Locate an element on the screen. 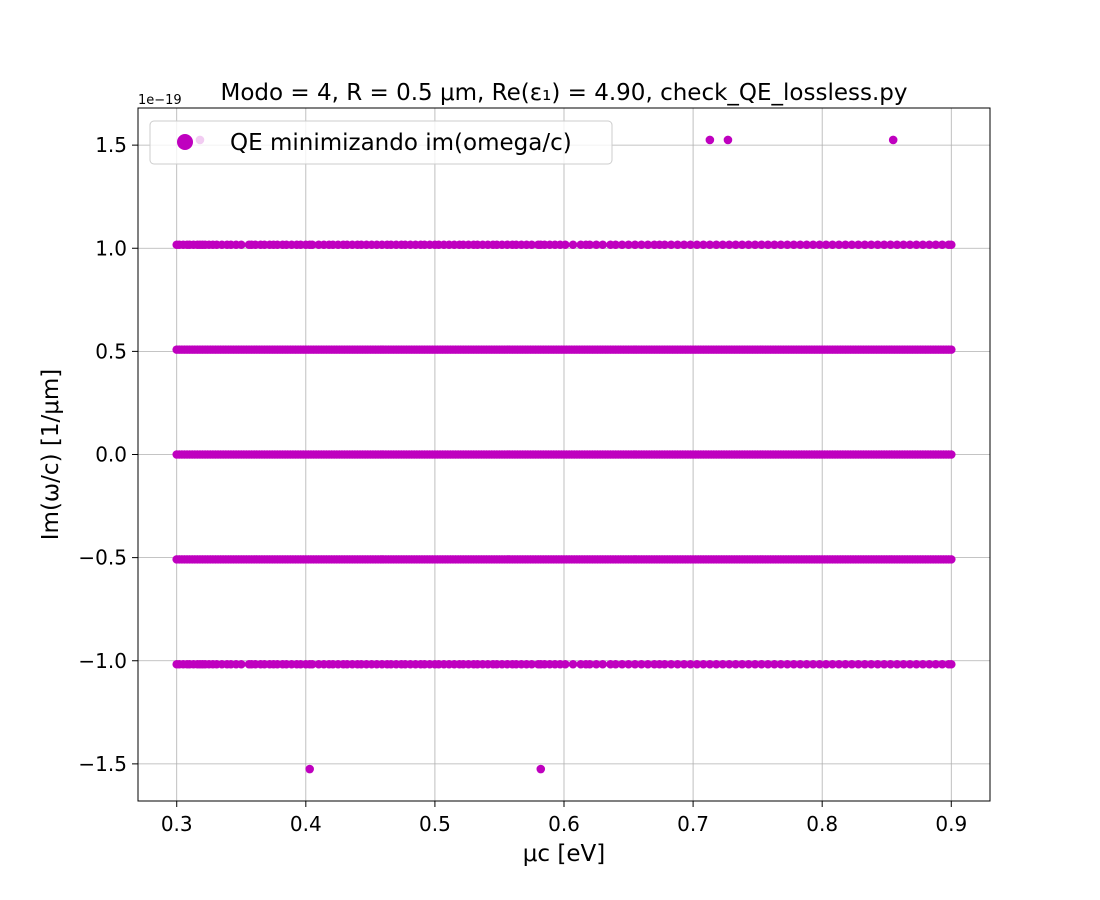 The height and width of the screenshot is (900, 1100). legend-box is located at coordinates (381, 142).